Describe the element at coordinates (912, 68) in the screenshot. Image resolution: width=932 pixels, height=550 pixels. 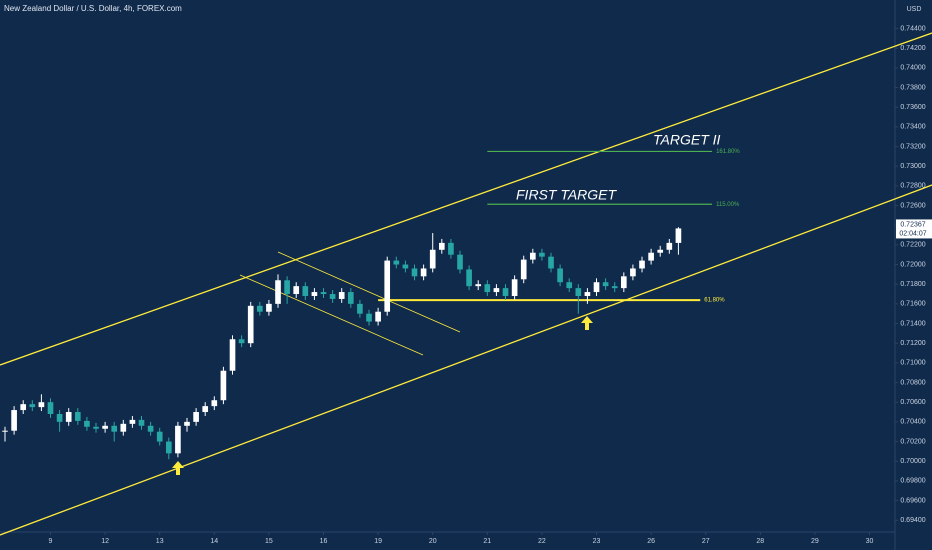
I see `y-tick-label: 0.74000` at that location.